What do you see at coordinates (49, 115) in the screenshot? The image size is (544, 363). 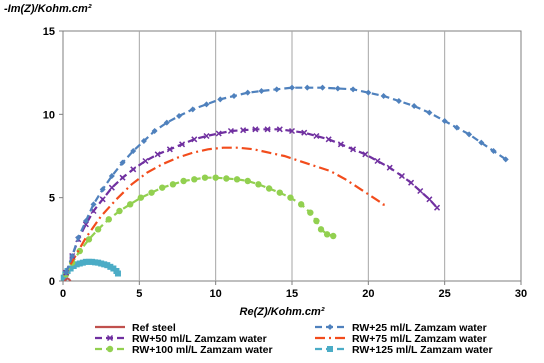 I see `y-tick-label: 10` at bounding box center [49, 115].